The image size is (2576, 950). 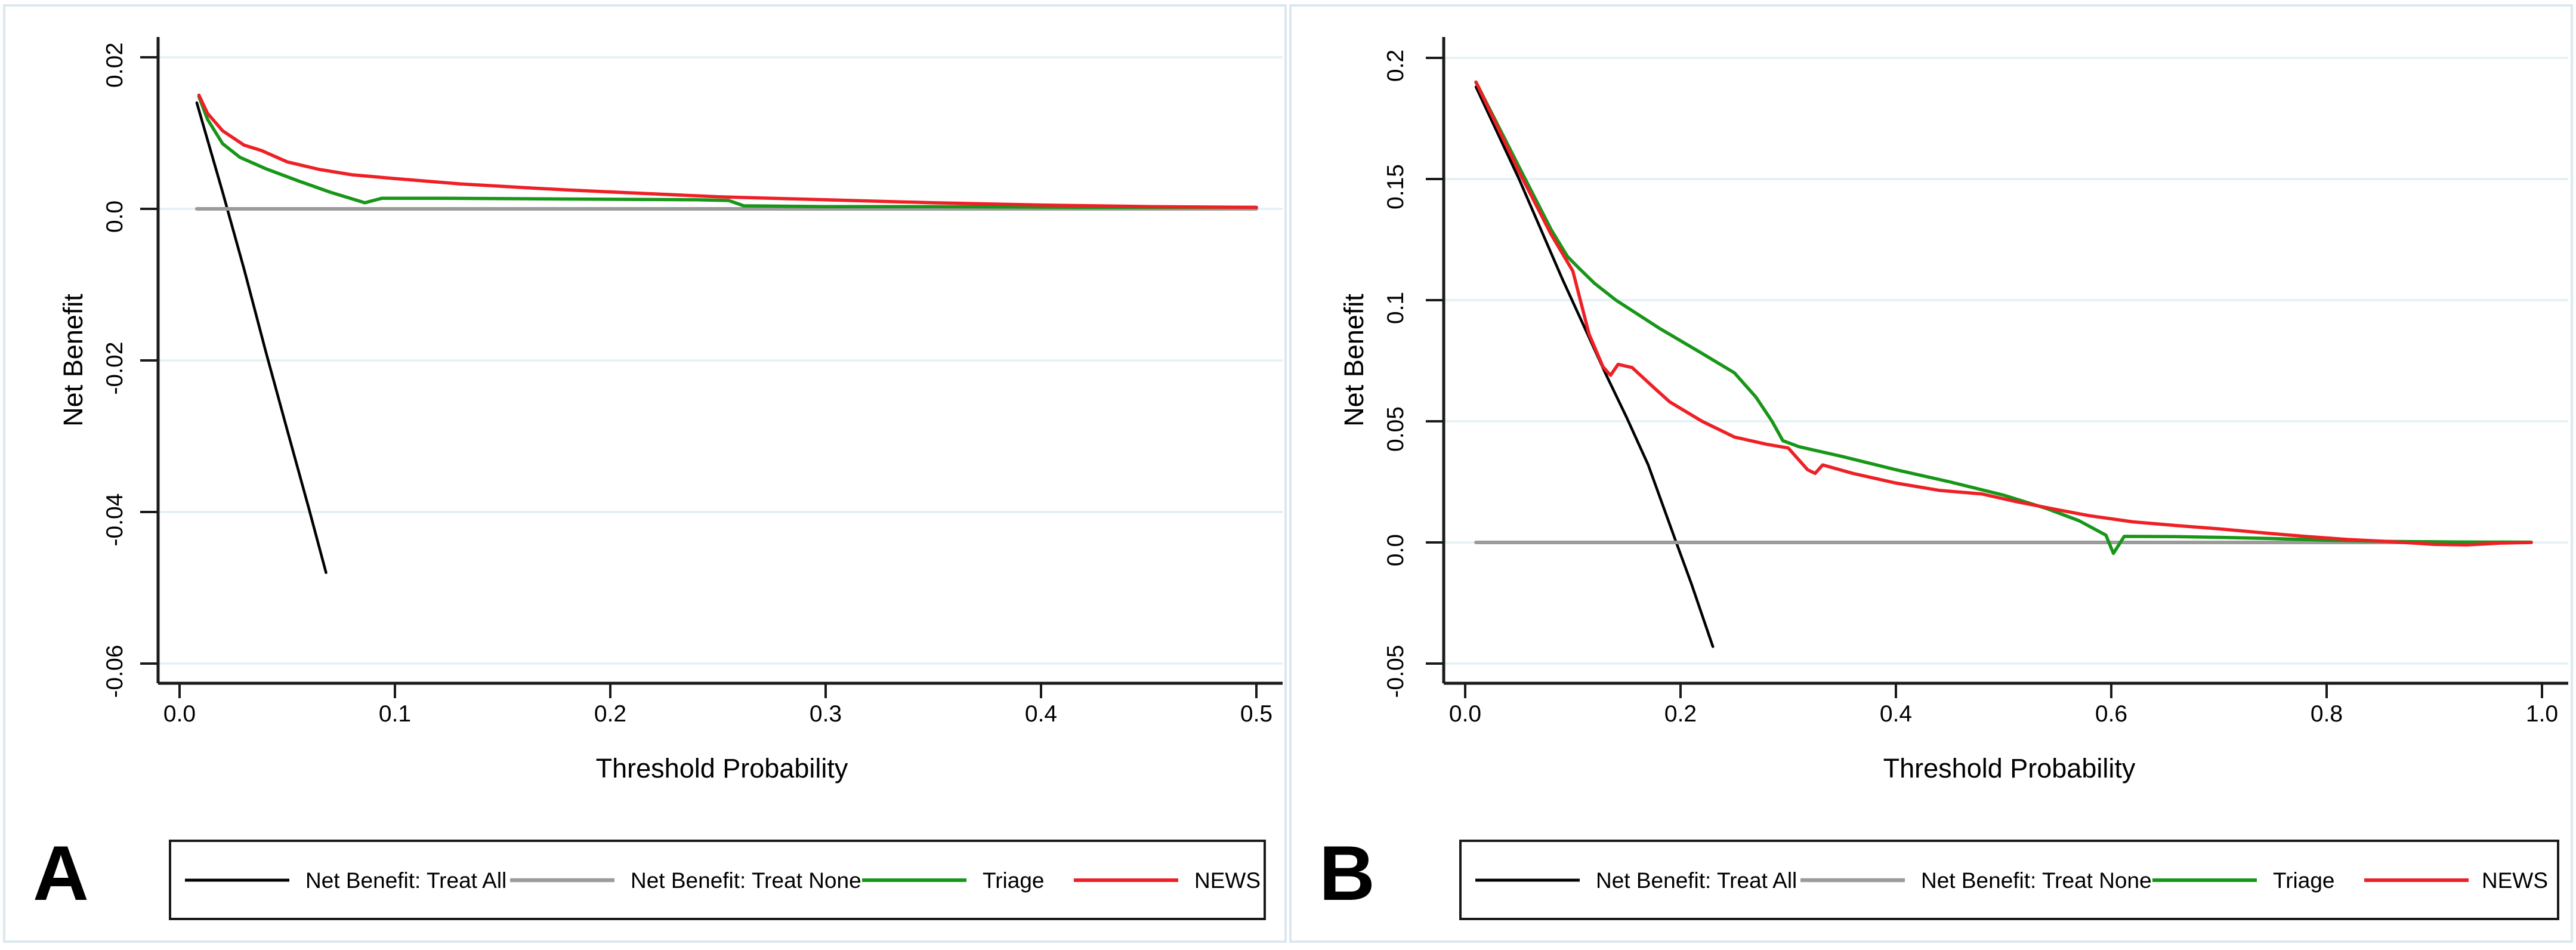 I want to click on y-tick-label: -0.04, so click(x=115, y=520).